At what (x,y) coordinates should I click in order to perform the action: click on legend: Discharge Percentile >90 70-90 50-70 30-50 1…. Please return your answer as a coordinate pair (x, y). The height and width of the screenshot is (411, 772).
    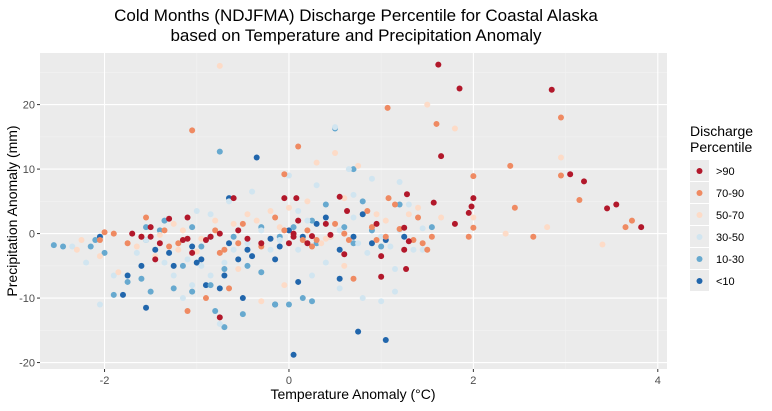
    Looking at the image, I should click on (721, 207).